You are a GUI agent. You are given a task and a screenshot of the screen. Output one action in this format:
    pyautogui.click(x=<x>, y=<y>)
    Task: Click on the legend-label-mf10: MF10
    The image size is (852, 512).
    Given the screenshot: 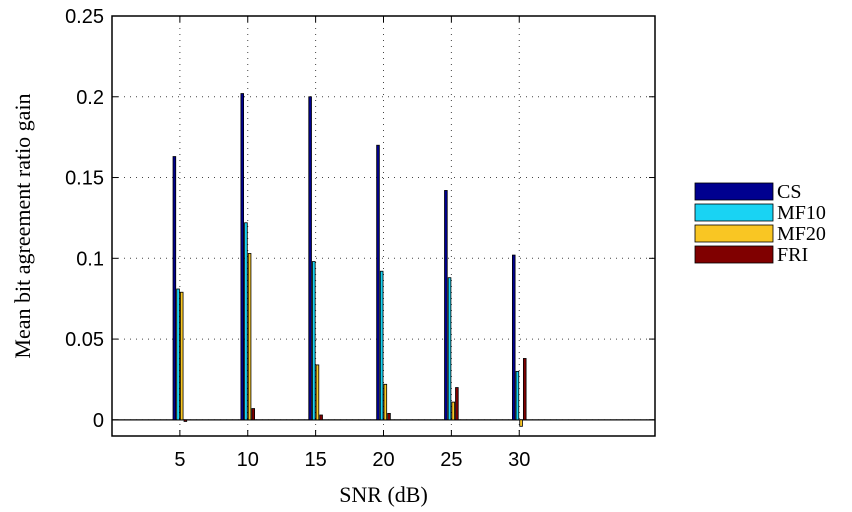 What is the action you would take?
    pyautogui.click(x=801, y=213)
    